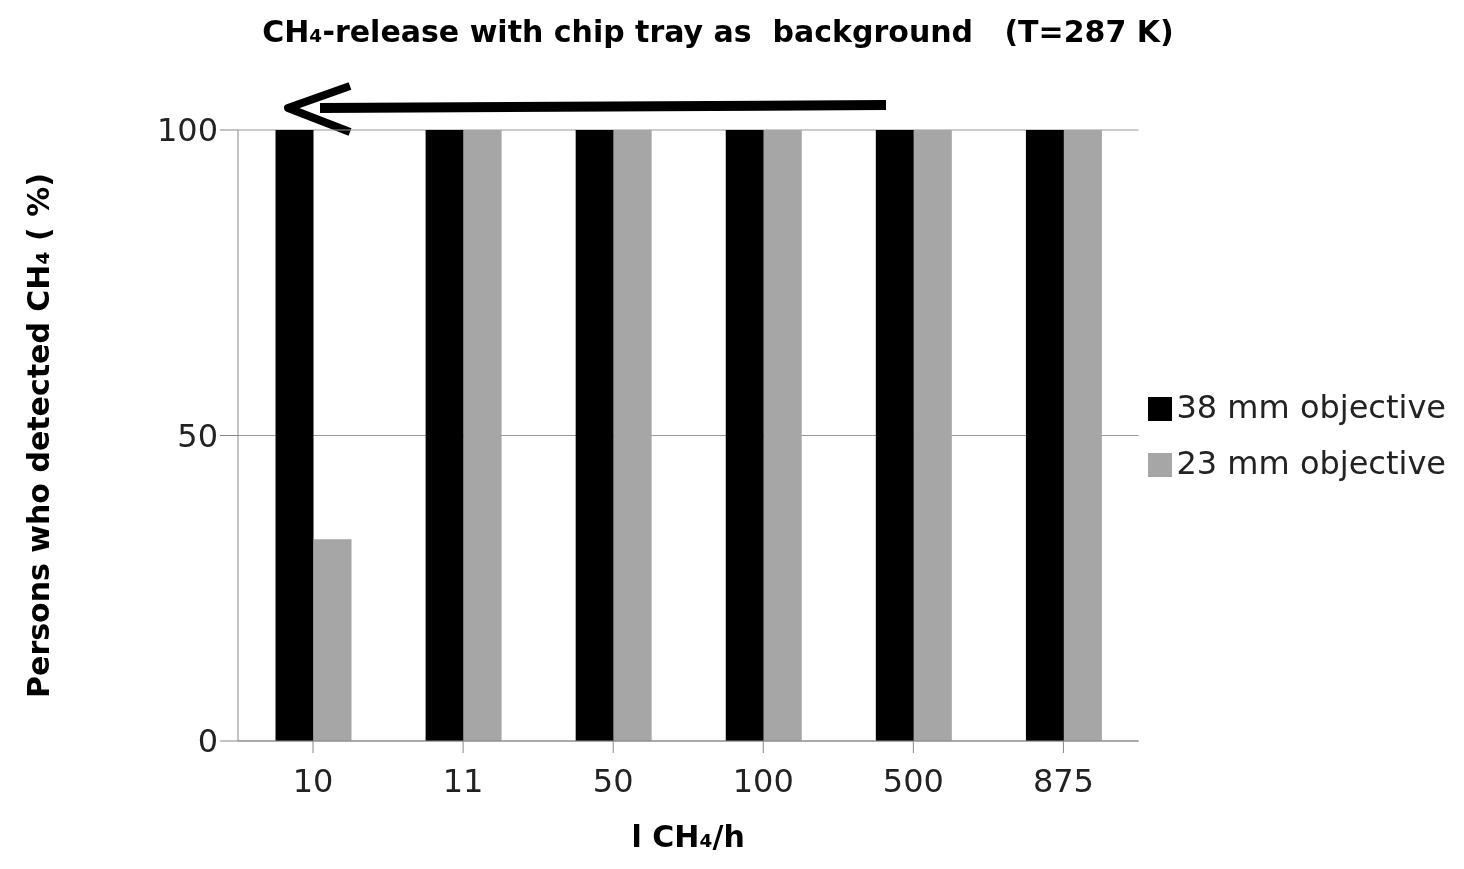 The height and width of the screenshot is (869, 1464). What do you see at coordinates (718, 31) in the screenshot?
I see `chart-title: CH₄-release with chip tray as background (T=287 K)` at bounding box center [718, 31].